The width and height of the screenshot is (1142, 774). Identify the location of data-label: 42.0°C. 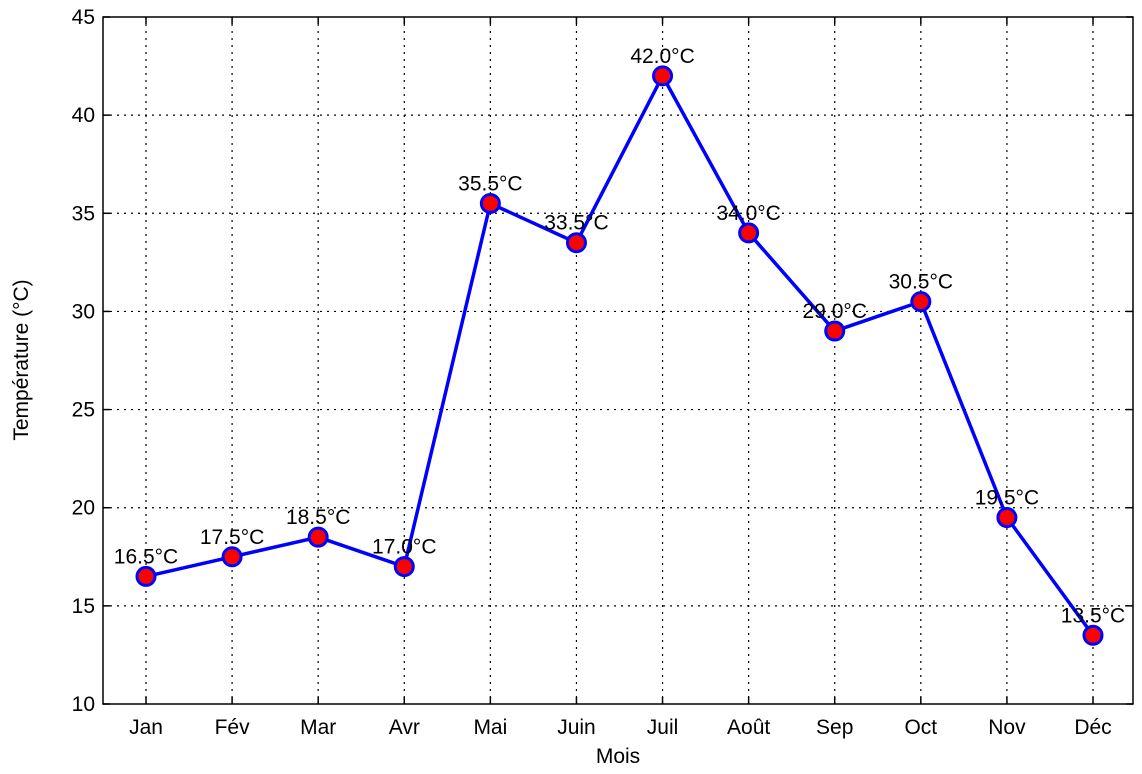
(662, 56).